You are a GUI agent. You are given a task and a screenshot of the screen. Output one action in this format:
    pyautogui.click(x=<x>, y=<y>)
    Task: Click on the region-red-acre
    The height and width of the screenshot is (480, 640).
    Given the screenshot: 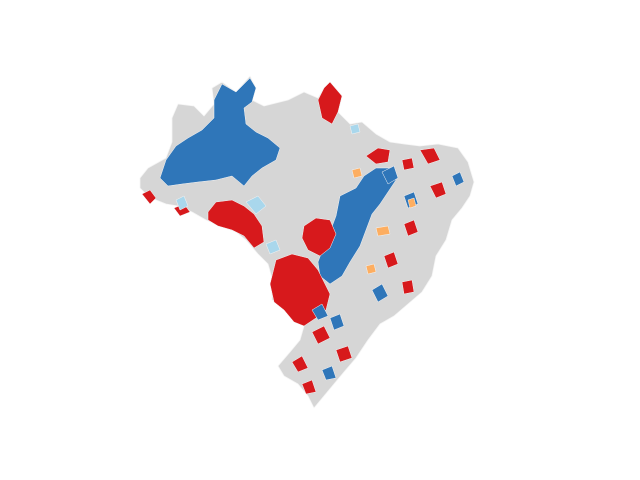 What is the action you would take?
    pyautogui.click(x=236, y=224)
    